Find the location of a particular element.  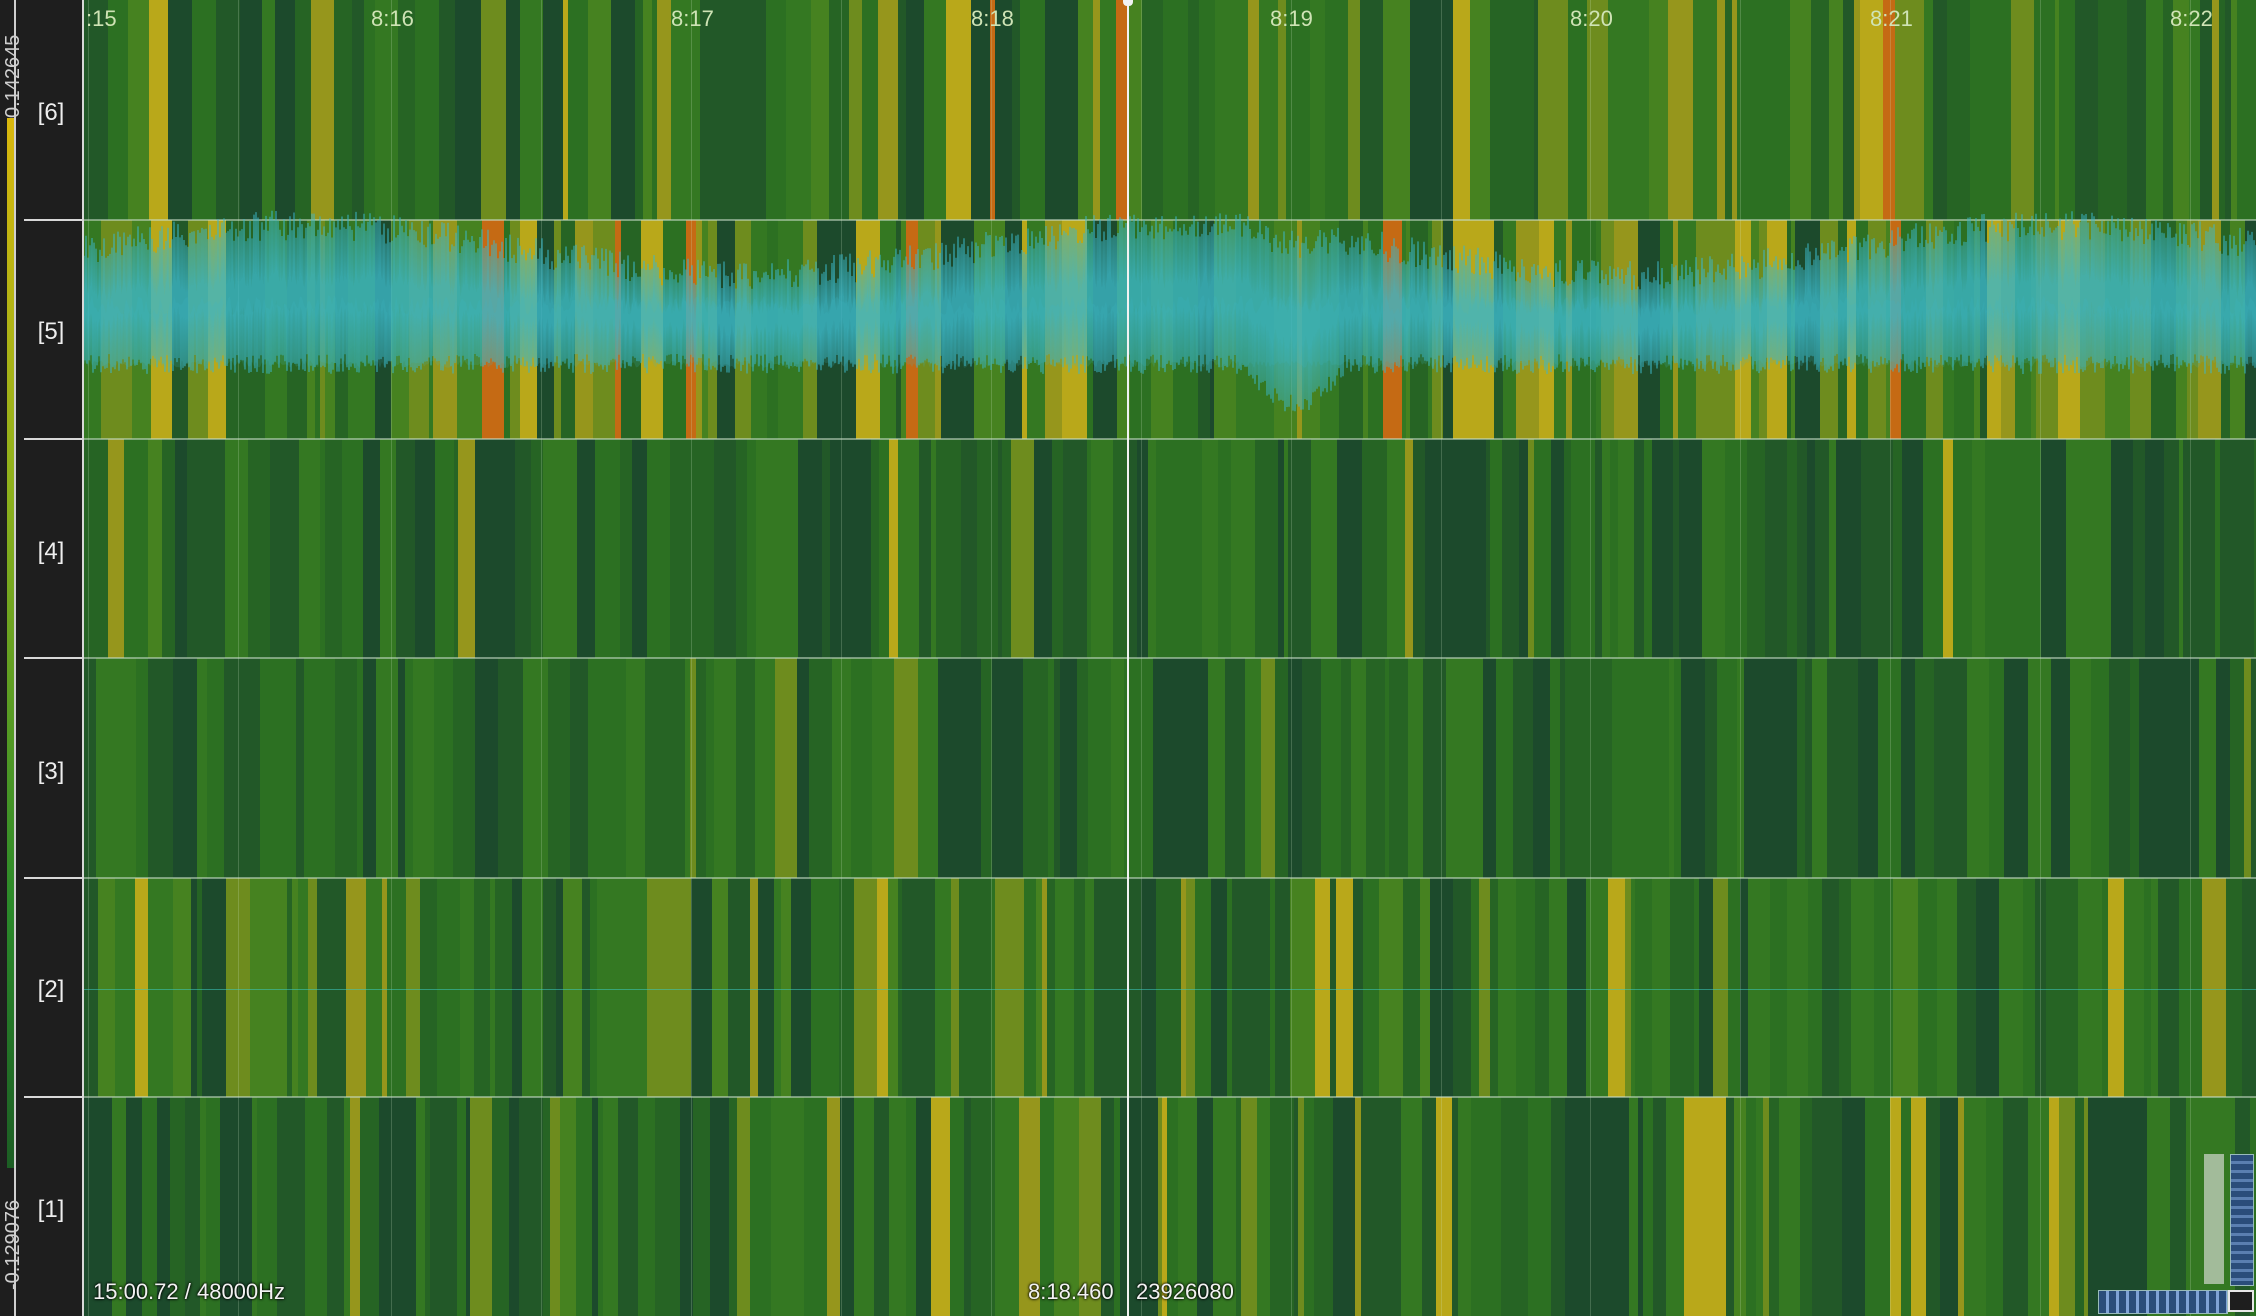

scale-axis-line is located at coordinates (15, 658).